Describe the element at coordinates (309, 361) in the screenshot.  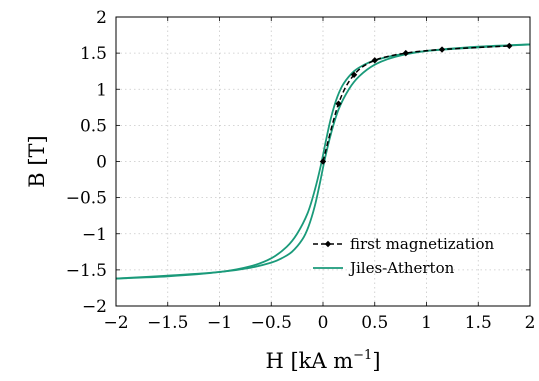
I see `x-axis-title-text: H [kA m` at that location.